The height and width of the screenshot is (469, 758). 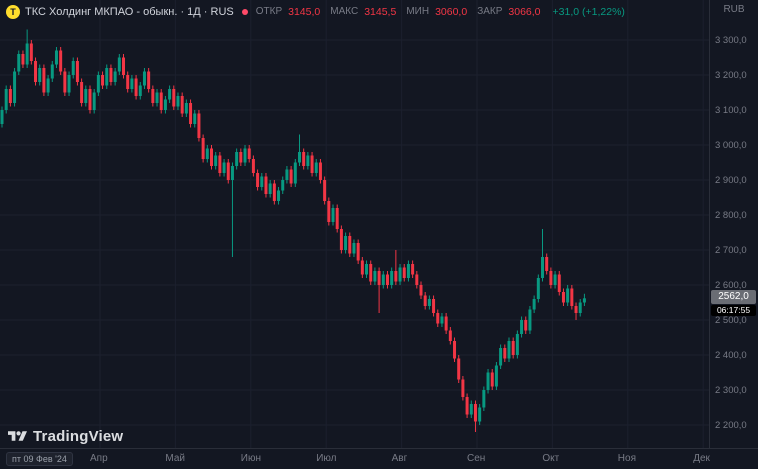 I want to click on price-tick-label: 2 600,0, so click(x=731, y=285).